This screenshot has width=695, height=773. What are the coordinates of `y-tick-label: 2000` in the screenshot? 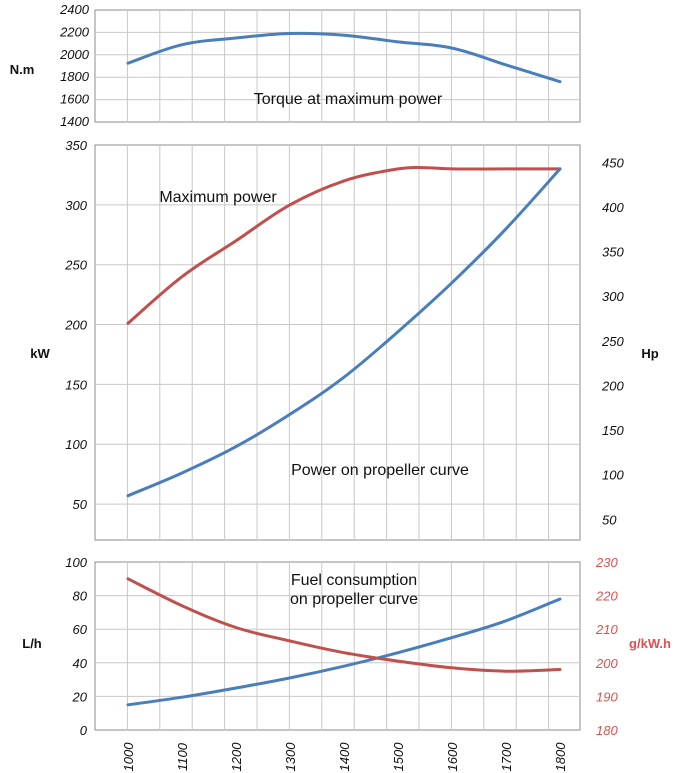 It's located at (74, 54).